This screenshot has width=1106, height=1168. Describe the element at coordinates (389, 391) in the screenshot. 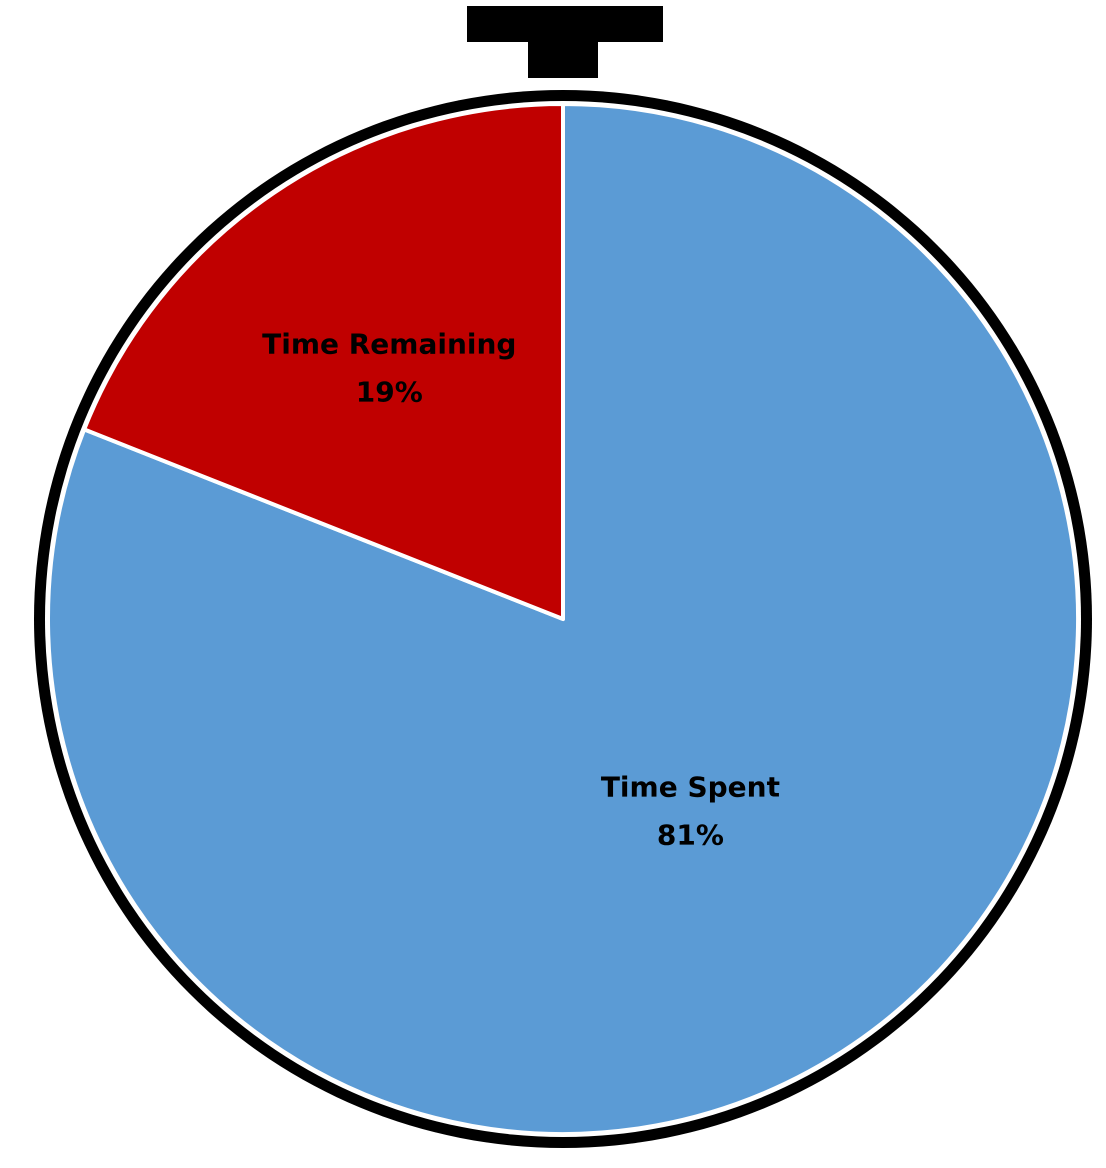

I see `slice-value-time-remaining: 19%` at that location.